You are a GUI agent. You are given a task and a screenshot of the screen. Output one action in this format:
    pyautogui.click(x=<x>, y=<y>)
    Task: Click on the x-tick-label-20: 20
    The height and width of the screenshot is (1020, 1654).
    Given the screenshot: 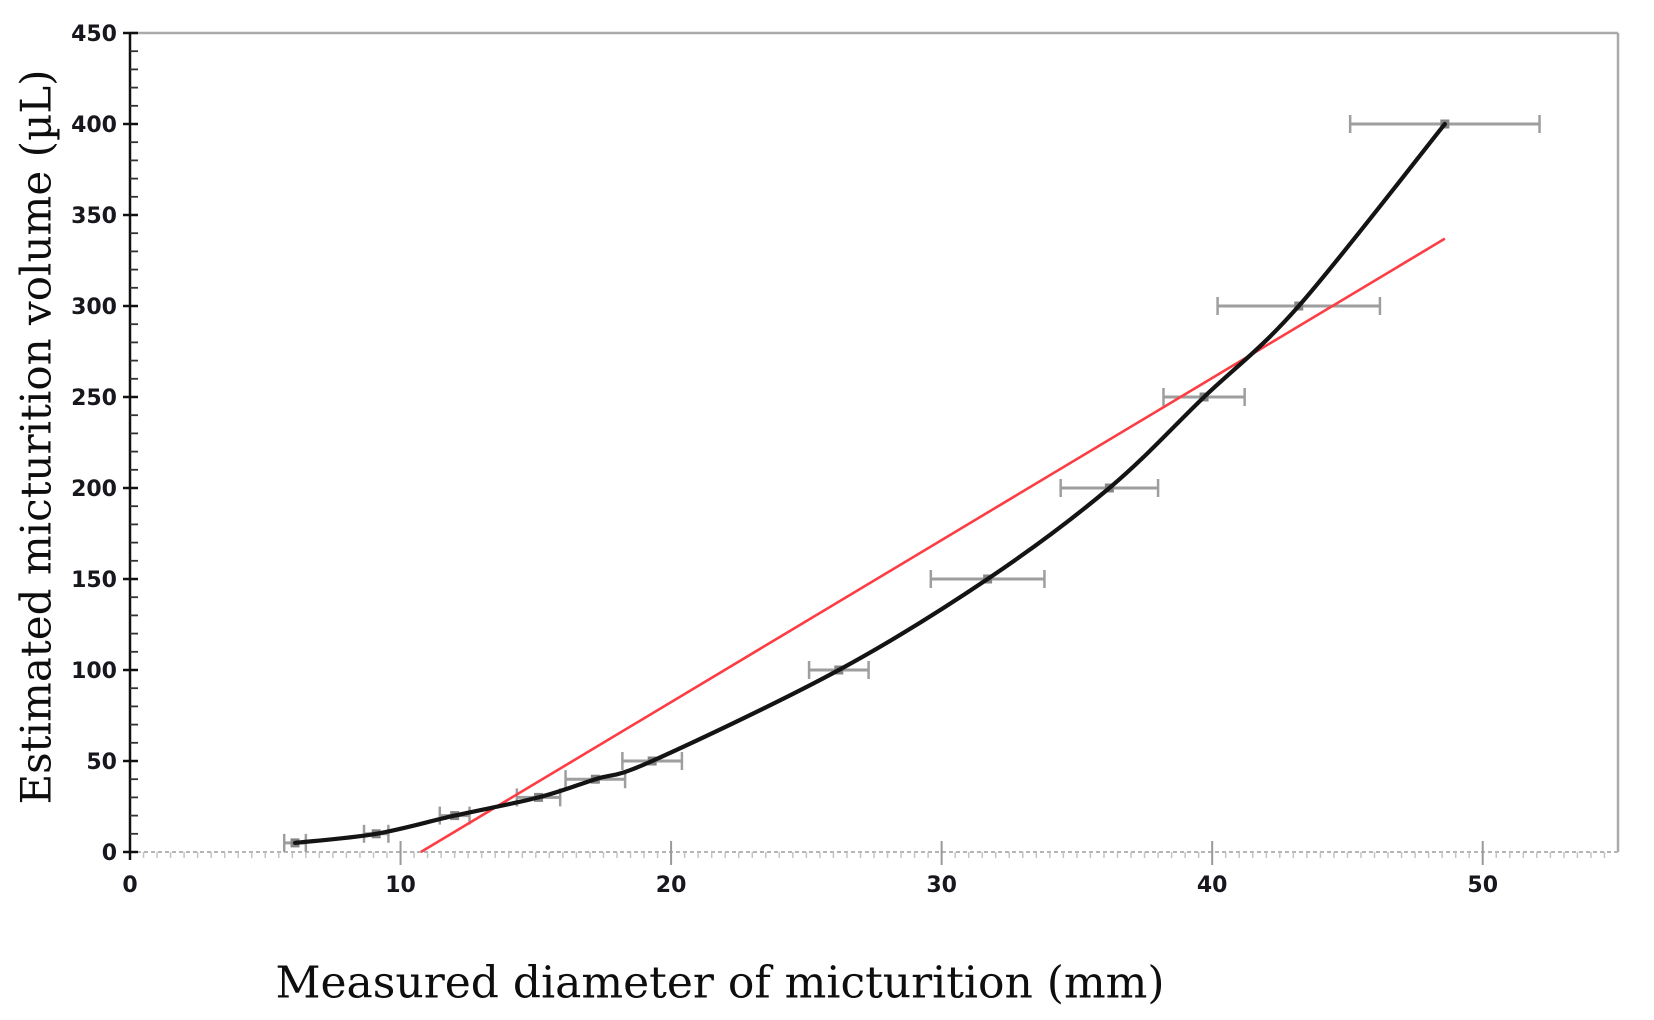 What is the action you would take?
    pyautogui.click(x=671, y=885)
    